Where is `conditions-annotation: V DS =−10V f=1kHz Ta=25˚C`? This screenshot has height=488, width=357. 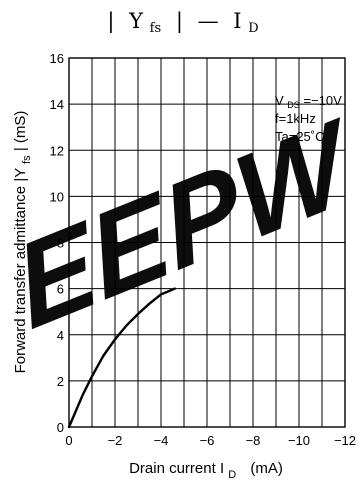
conditions-annotation: V DS =−10V f=1kHz Ta=25˚C is located at coordinates (308, 118).